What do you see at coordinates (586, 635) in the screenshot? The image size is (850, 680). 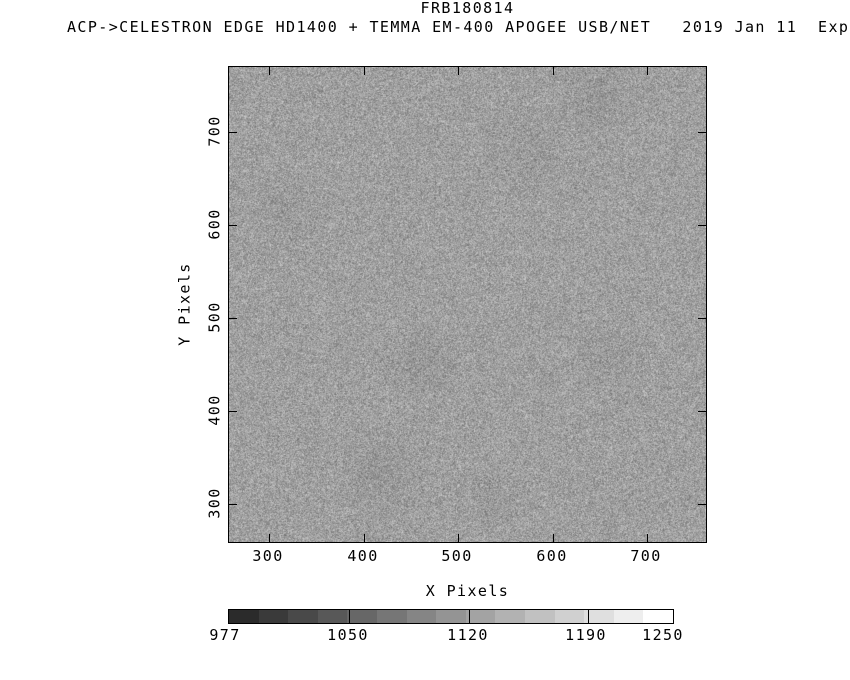 I see `colorbar-tick-label: 1190` at bounding box center [586, 635].